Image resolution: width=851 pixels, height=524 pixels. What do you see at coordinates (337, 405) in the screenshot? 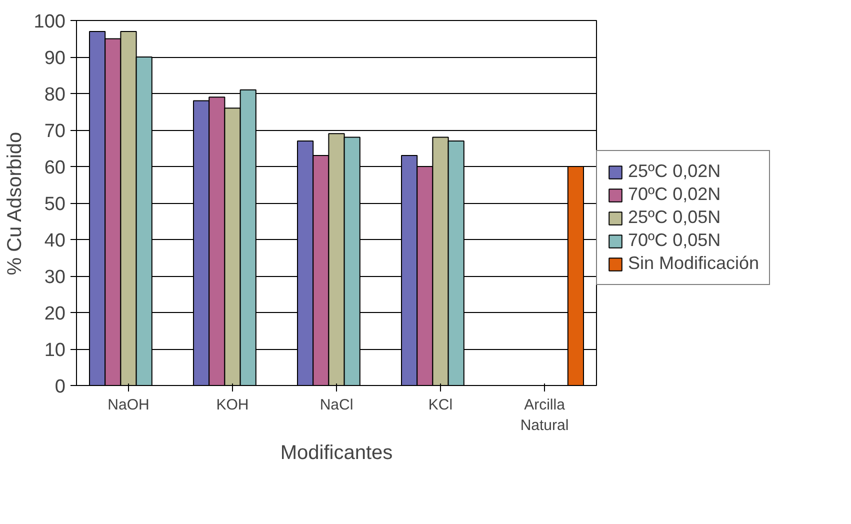
I see `x-tick-label: NaCl` at bounding box center [337, 405].